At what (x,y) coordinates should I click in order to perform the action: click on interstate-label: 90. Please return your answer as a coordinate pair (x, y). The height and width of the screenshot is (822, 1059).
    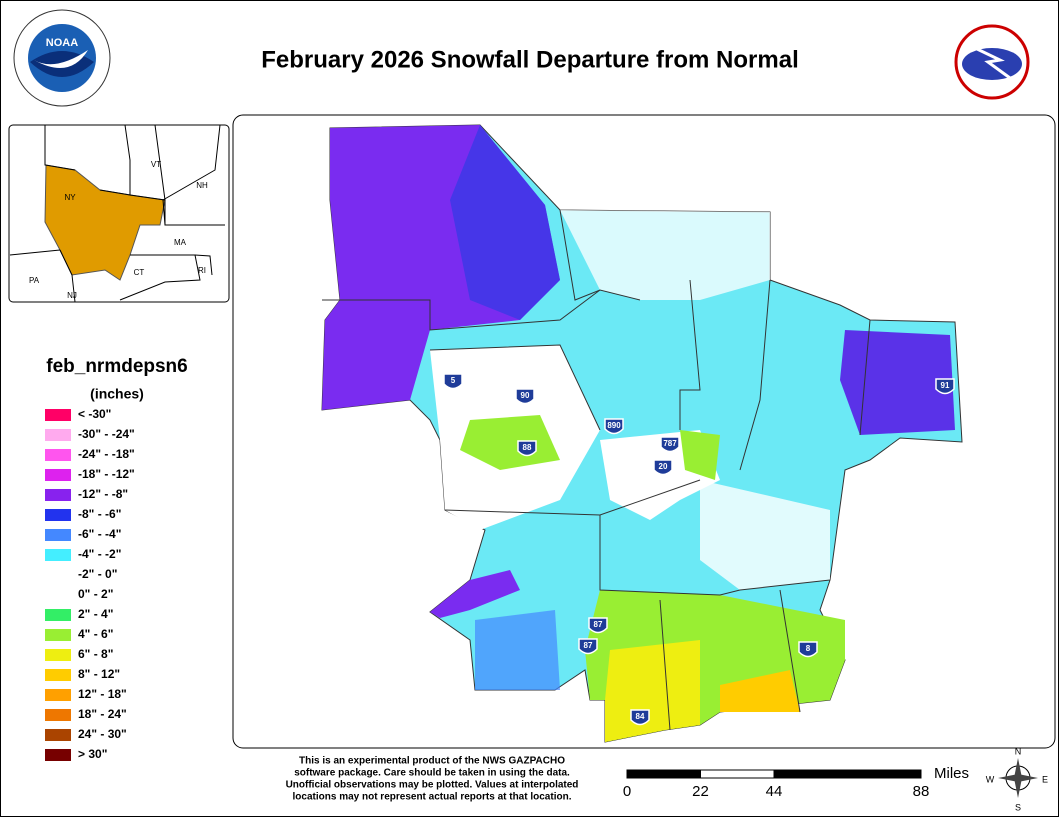
    Looking at the image, I should click on (525, 395).